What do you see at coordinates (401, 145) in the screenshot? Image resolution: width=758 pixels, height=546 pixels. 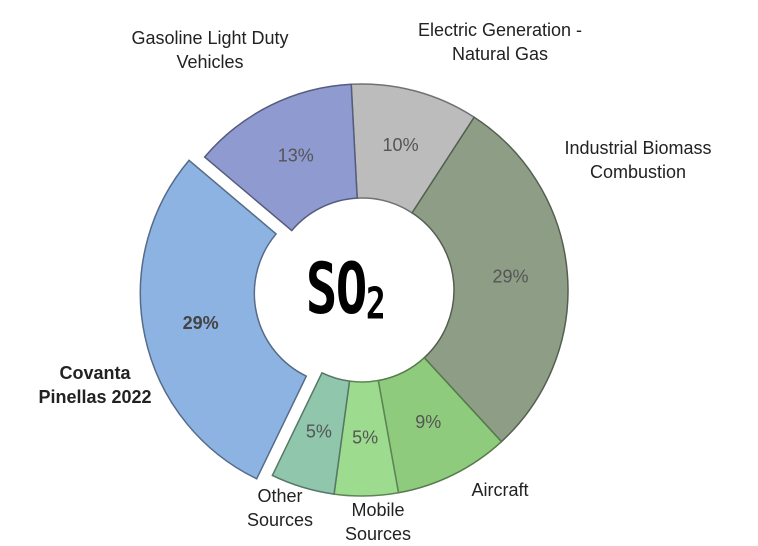 I see `value-label: 10%` at bounding box center [401, 145].